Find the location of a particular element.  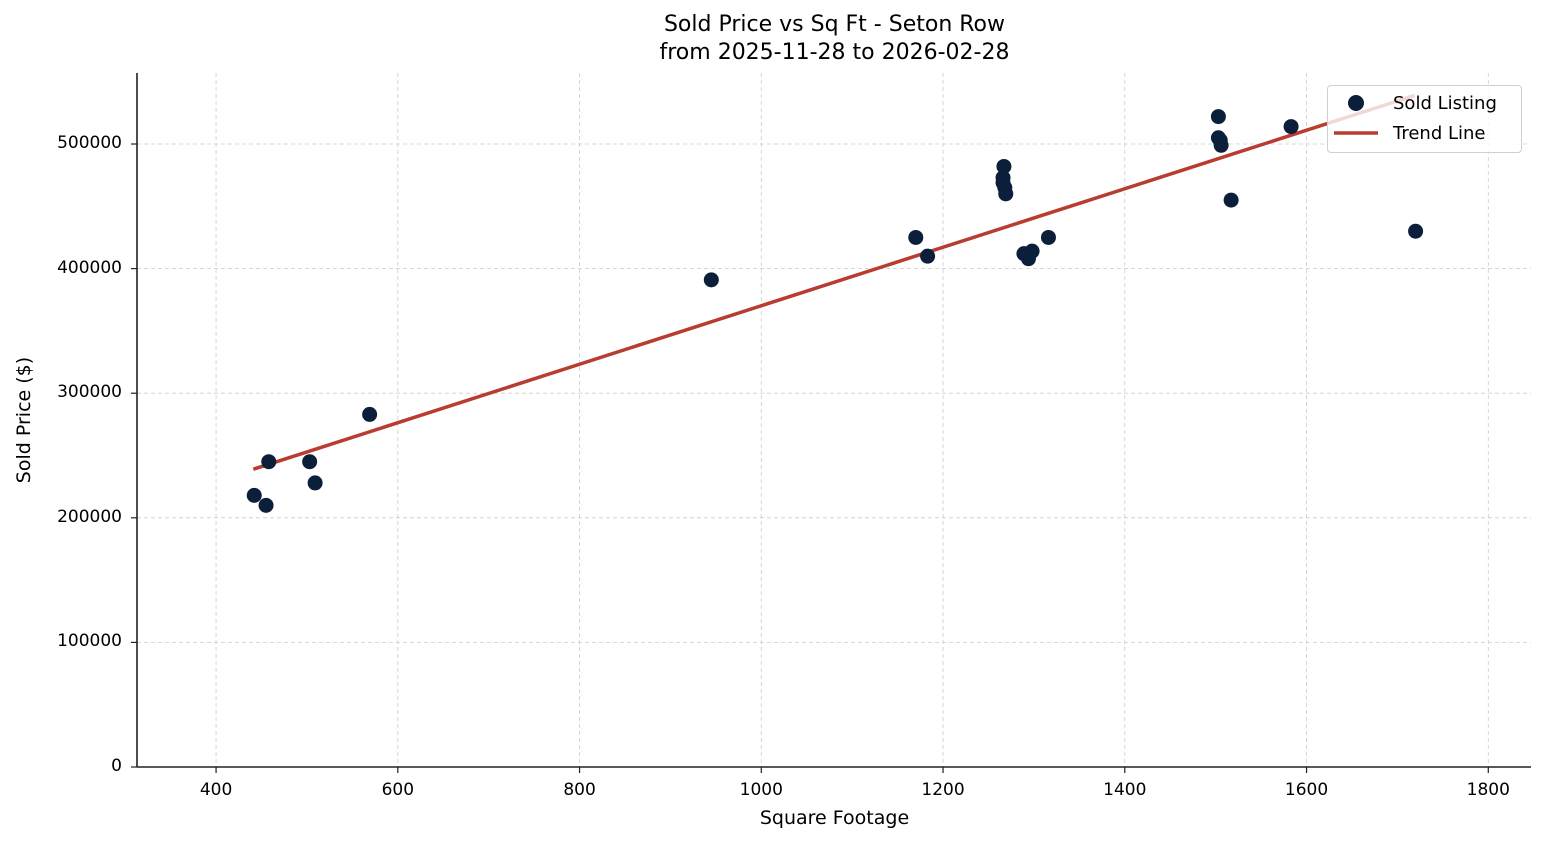

scatter-marker-icon is located at coordinates (1356, 103).